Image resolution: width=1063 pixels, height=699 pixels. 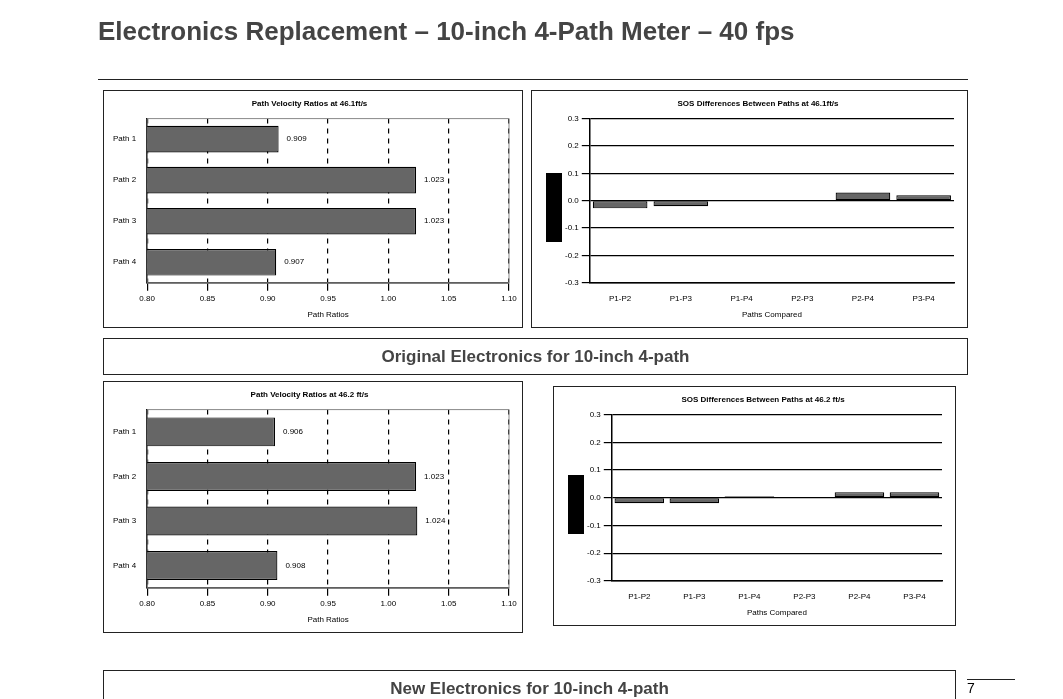 I want to click on text: 7, so click(x=991, y=687).